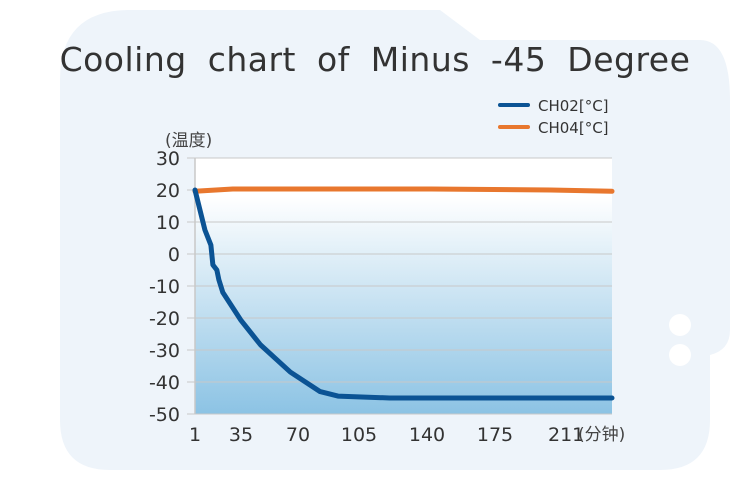 The width and height of the screenshot is (750, 485). Describe the element at coordinates (164, 319) in the screenshot. I see `y-tick-label: -20` at that location.